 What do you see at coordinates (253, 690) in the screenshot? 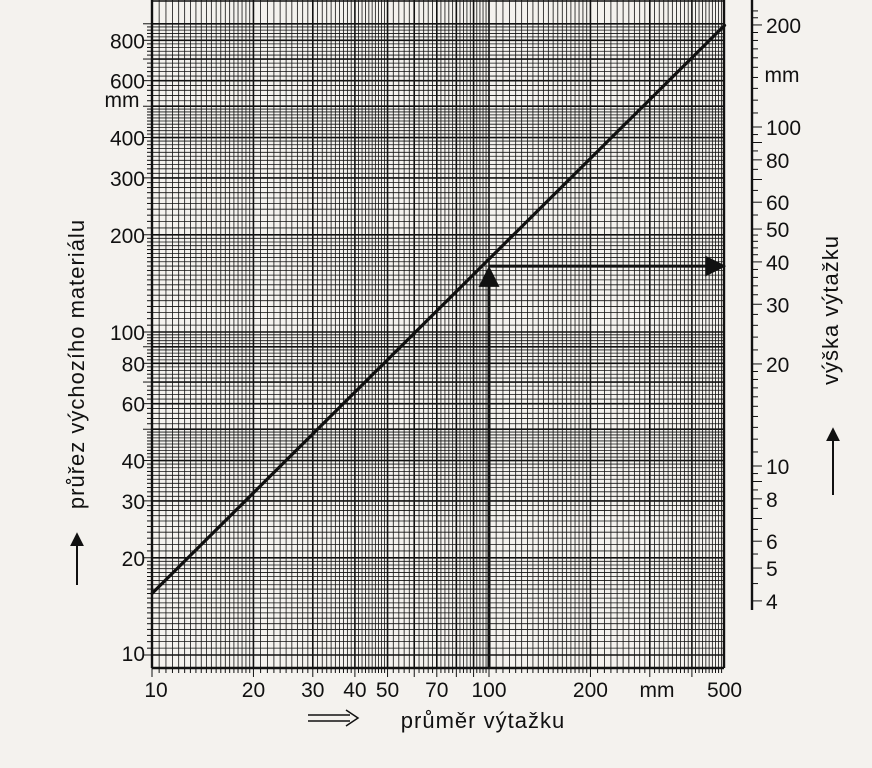
I see `x-tick-label: 20` at bounding box center [253, 690].